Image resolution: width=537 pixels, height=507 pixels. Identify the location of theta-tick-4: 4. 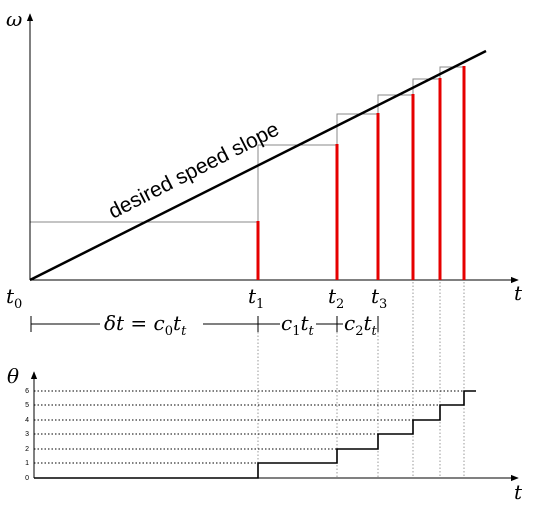
(27, 420).